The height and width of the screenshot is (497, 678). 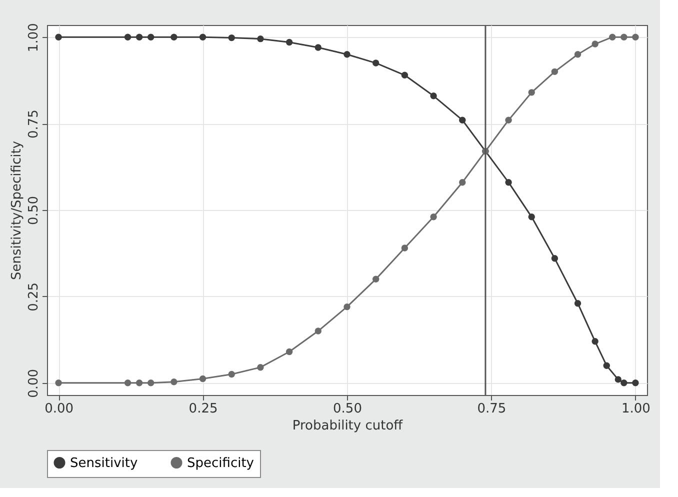 I want to click on x-tick-label: 0.75, so click(x=491, y=409).